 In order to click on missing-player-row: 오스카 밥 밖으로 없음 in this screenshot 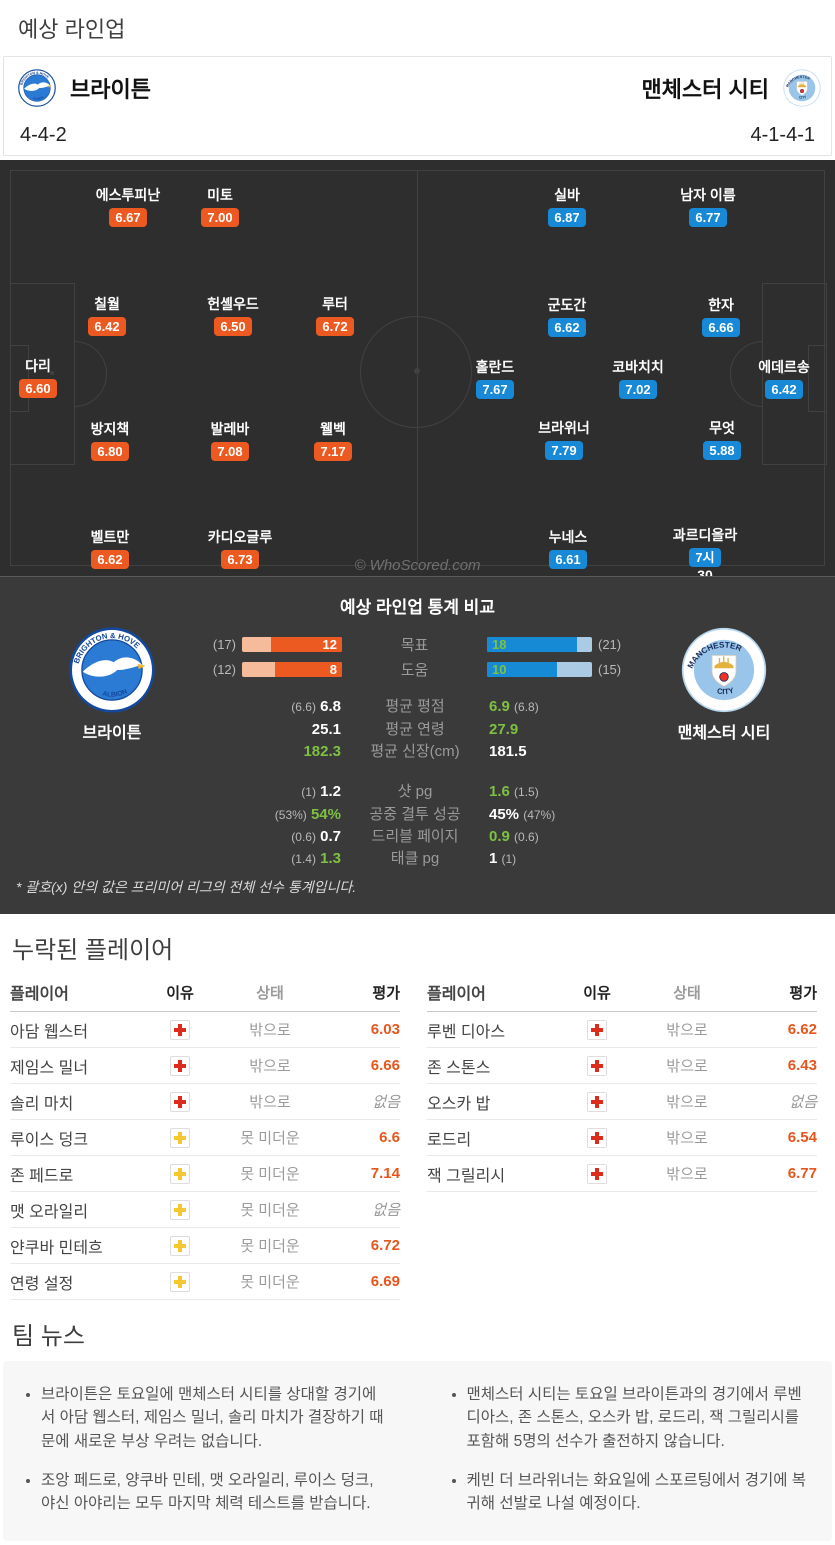, I will do `click(622, 1102)`.